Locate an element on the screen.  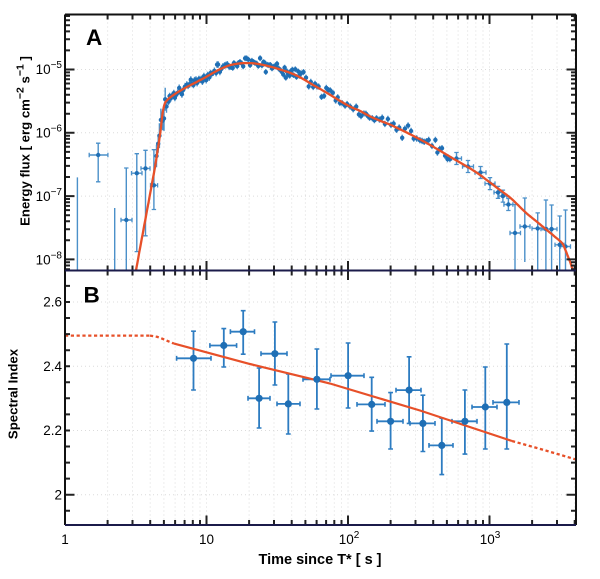
svg-text: 2.4 is located at coordinates (52, 366).